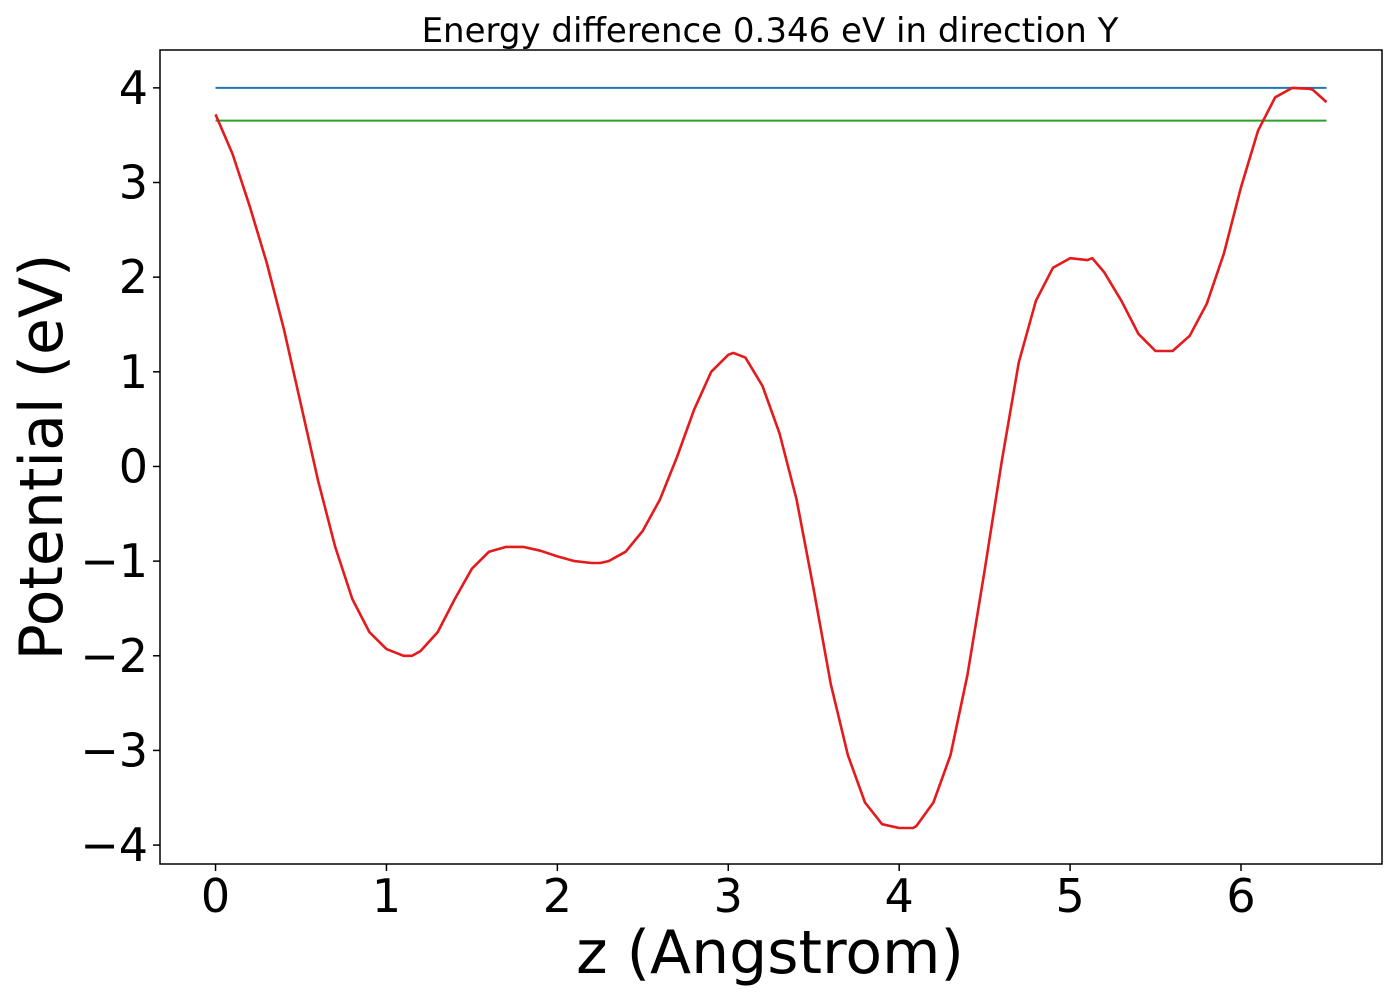 This screenshot has height=1000, width=1400. Describe the element at coordinates (1240, 896) in the screenshot. I see `x-tick-label: 6` at that location.